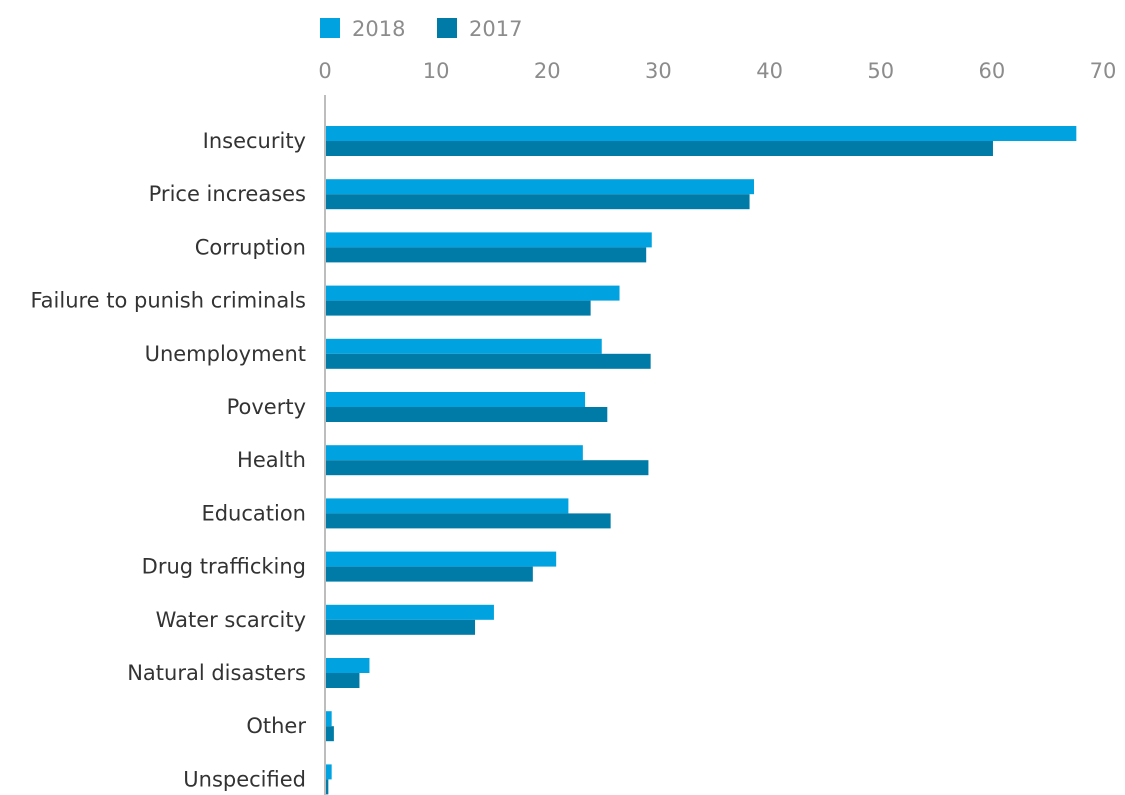 The image size is (1125, 795). I want to click on x-tick-label: 0, so click(324, 71).